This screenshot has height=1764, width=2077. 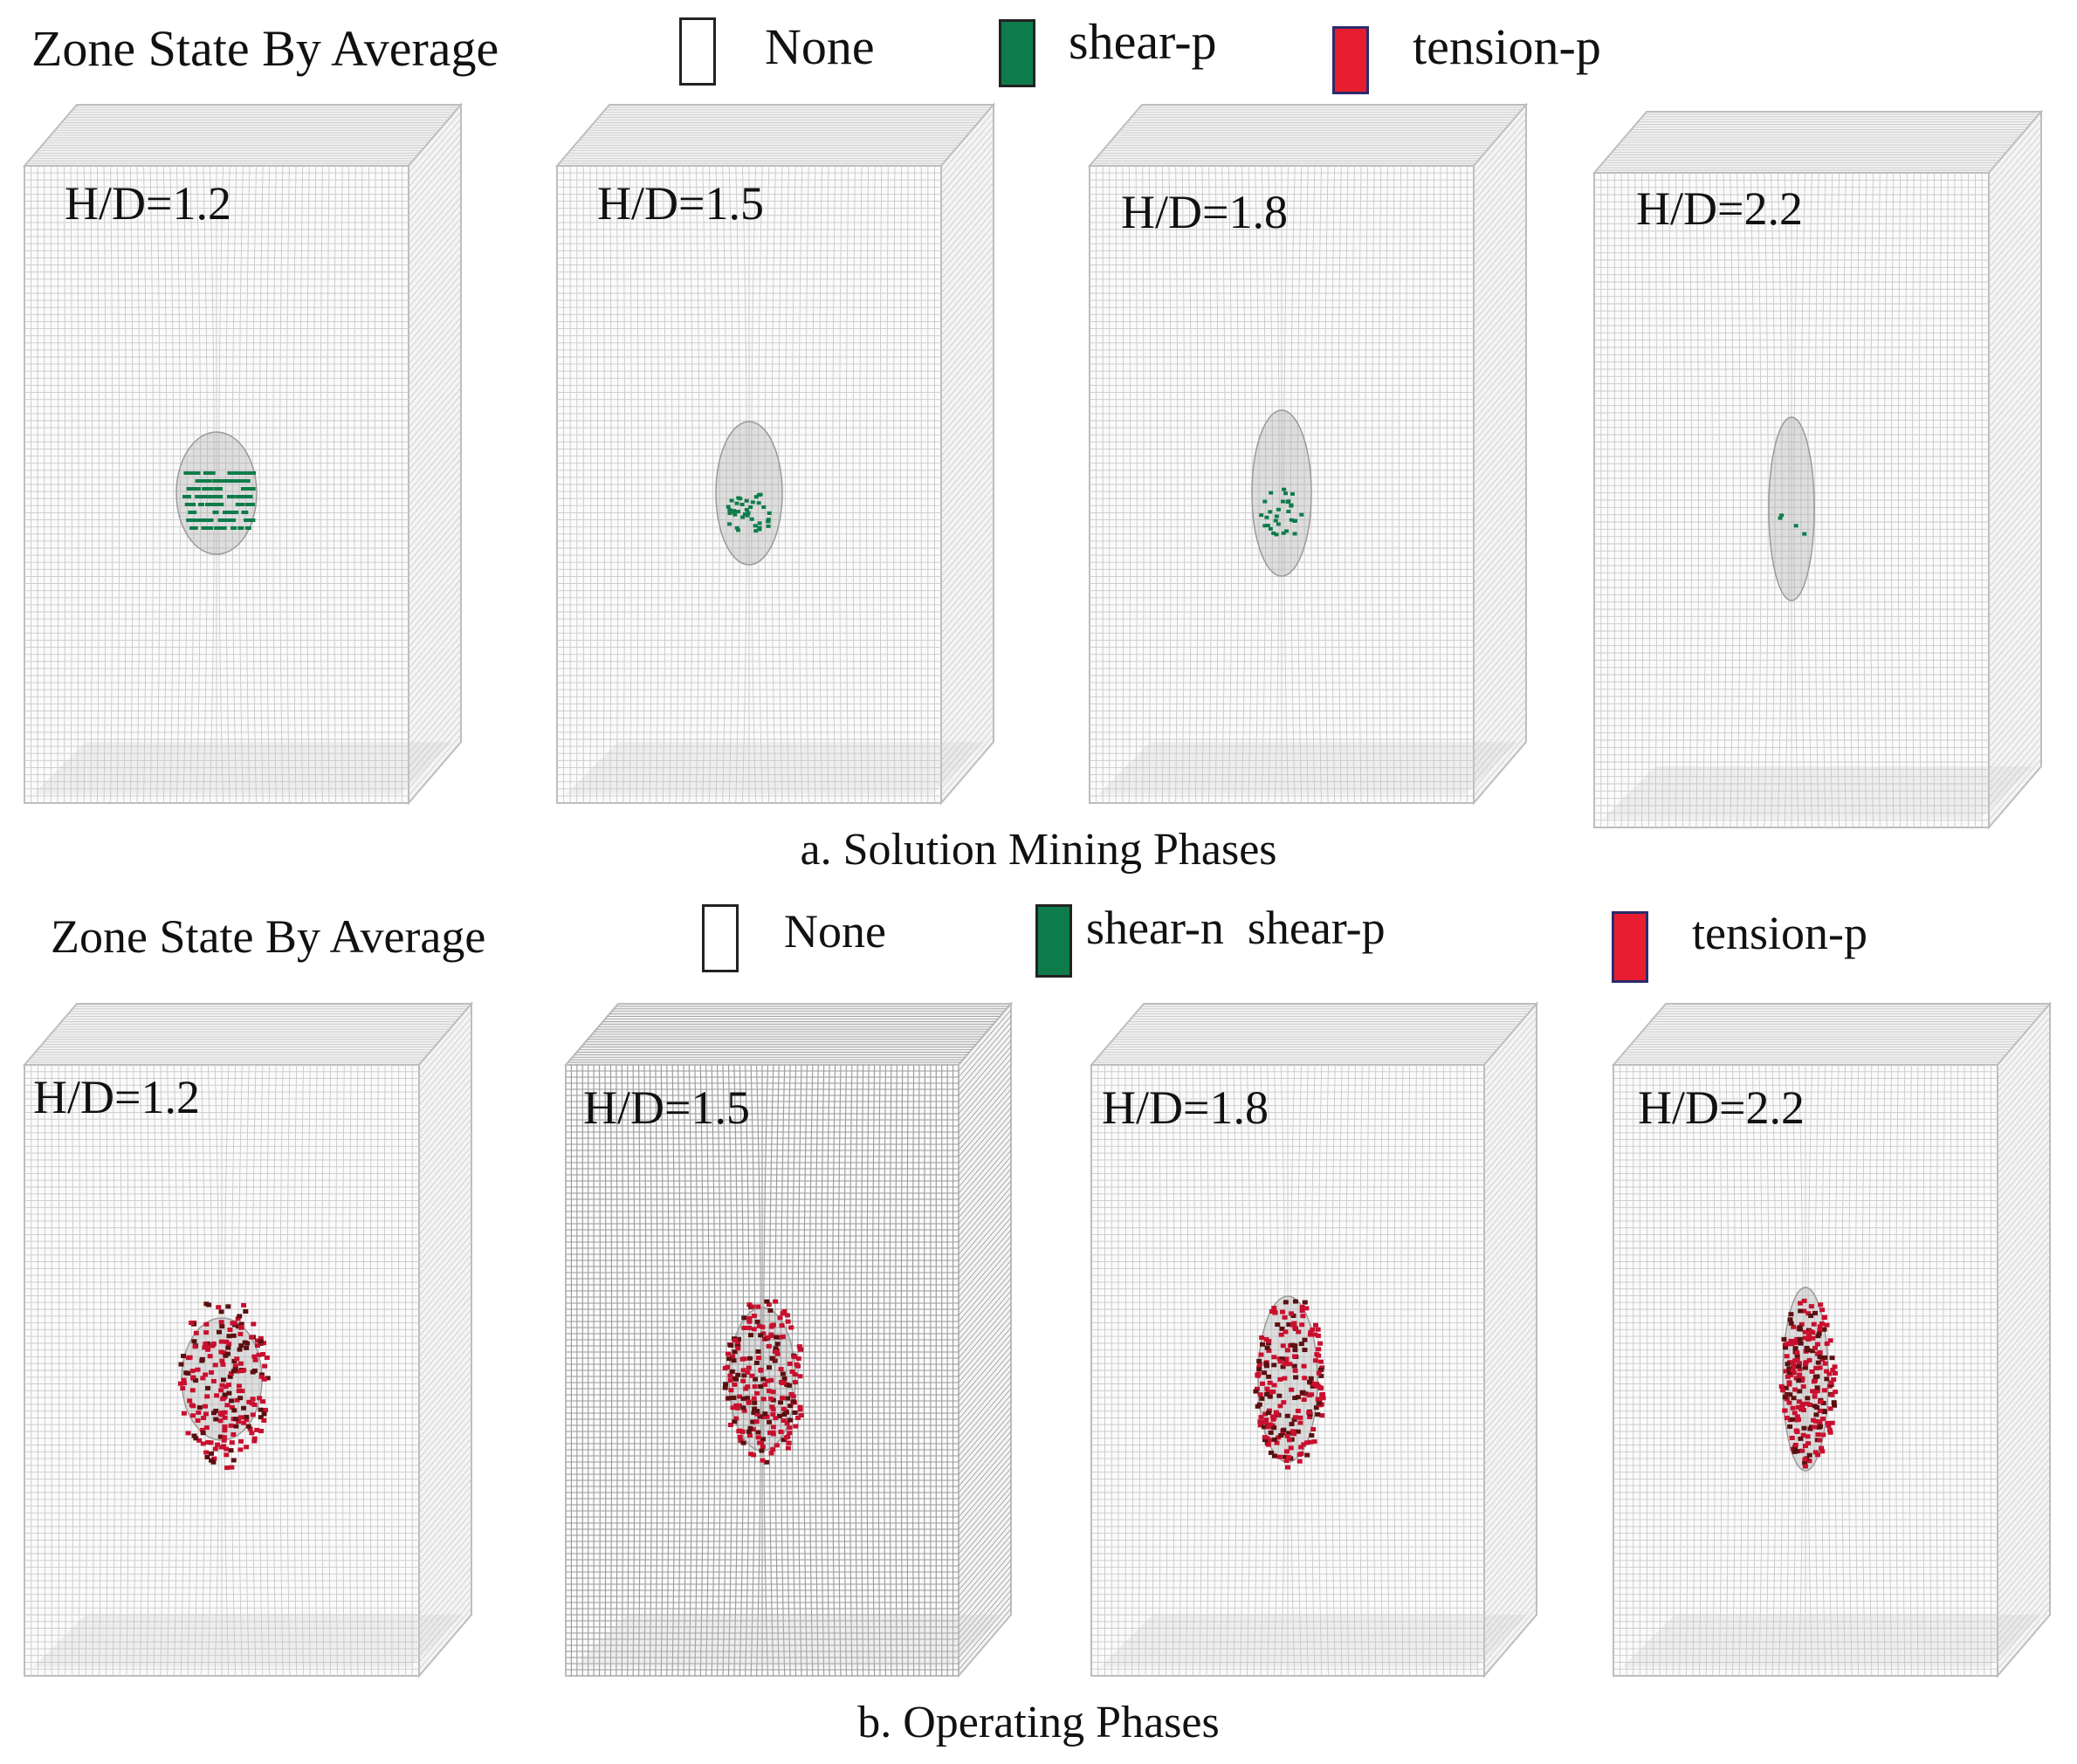 What do you see at coordinates (1038, 850) in the screenshot?
I see `caption-solution-mining: a. Solution Mining Phases` at bounding box center [1038, 850].